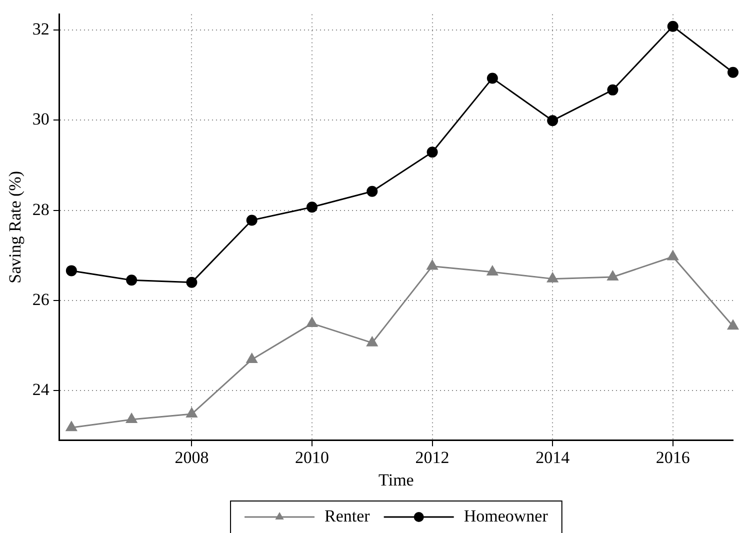  Describe the element at coordinates (506, 516) in the screenshot. I see `legend-label: Homeowner` at that location.